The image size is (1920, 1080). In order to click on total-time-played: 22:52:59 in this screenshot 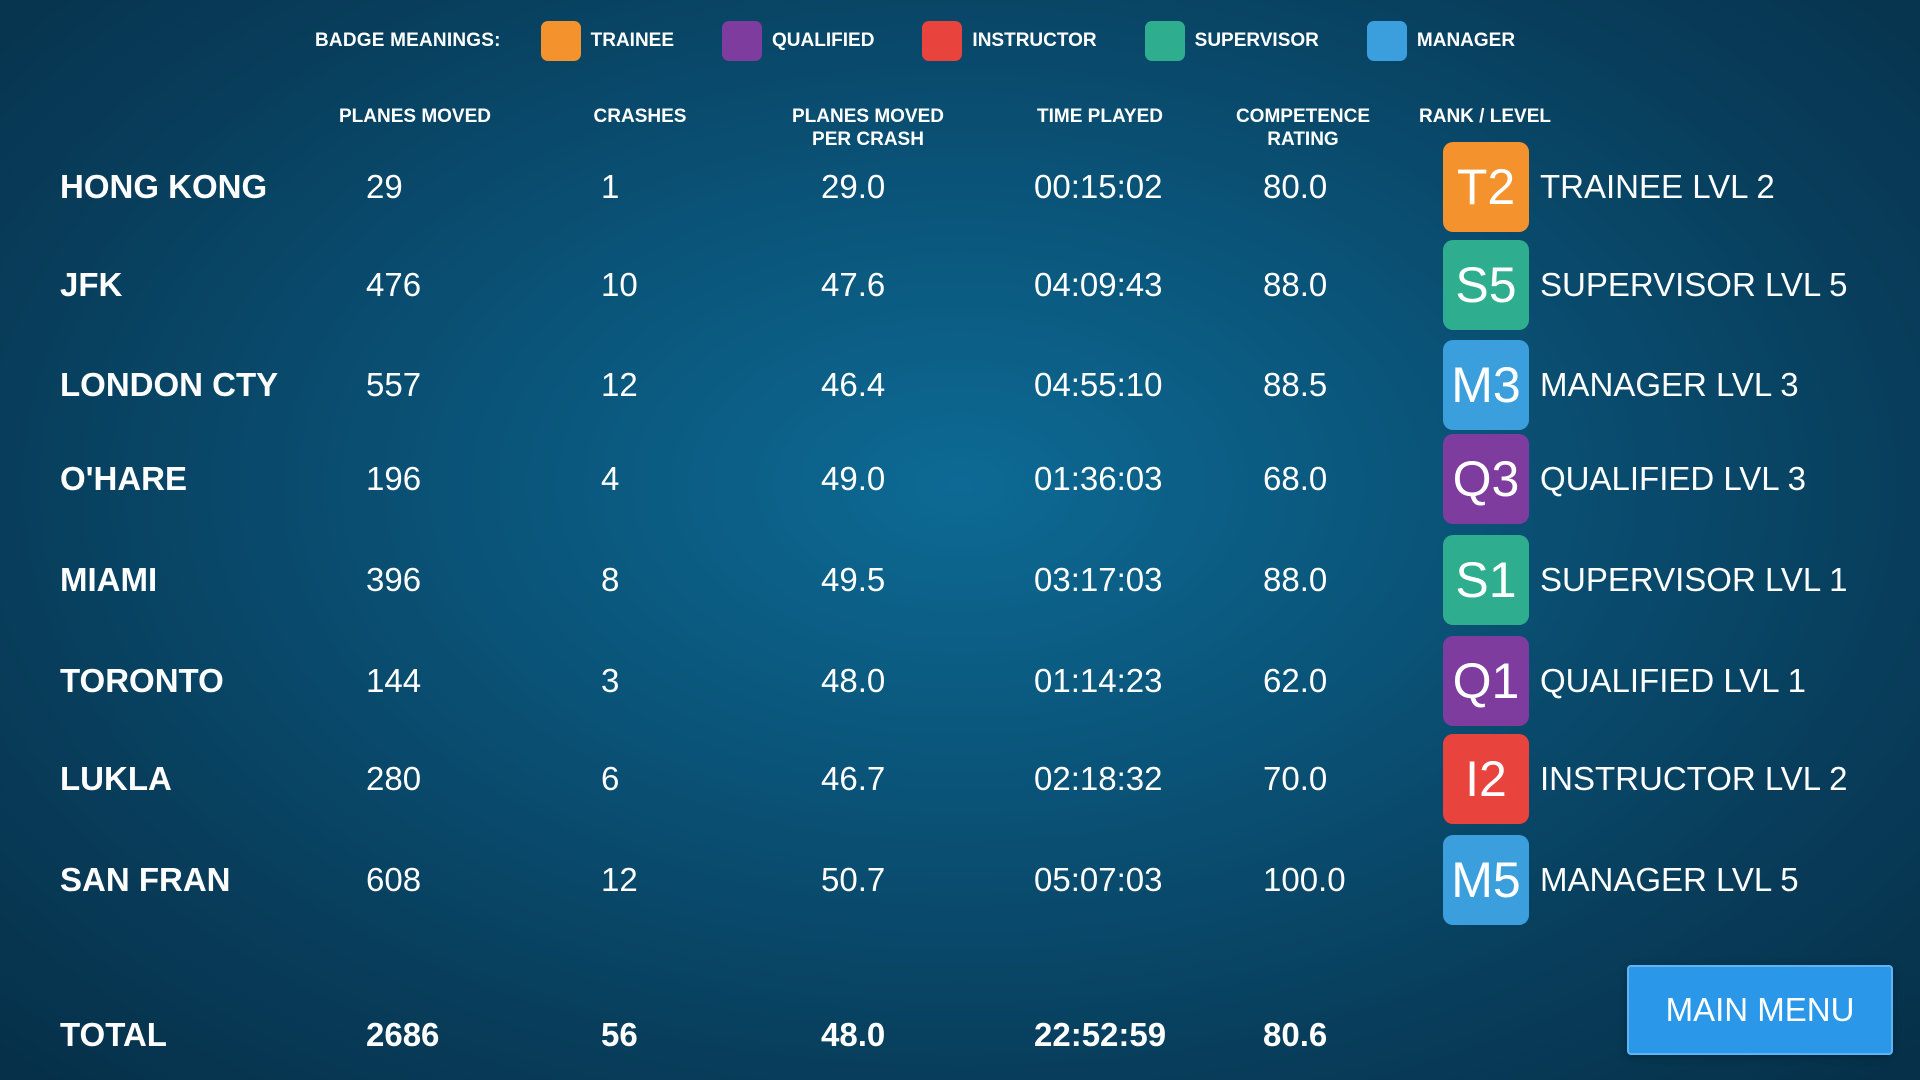, I will do `click(1100, 1034)`.